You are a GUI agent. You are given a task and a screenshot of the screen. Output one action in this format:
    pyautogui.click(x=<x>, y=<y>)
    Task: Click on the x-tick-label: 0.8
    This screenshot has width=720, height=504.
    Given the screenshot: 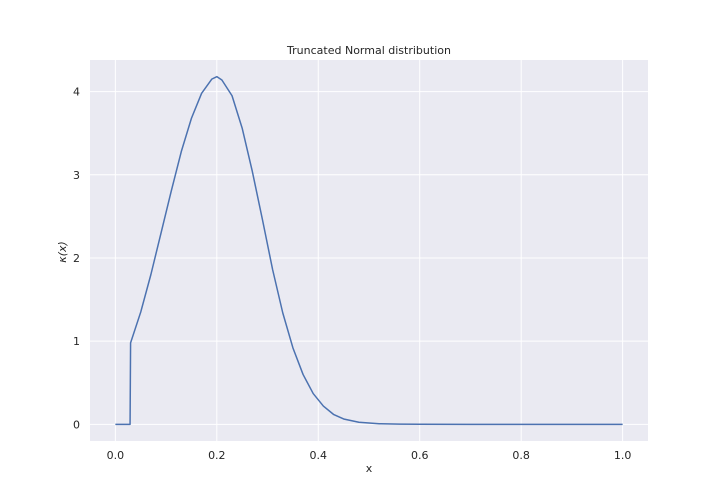 What is the action you would take?
    pyautogui.click(x=521, y=455)
    